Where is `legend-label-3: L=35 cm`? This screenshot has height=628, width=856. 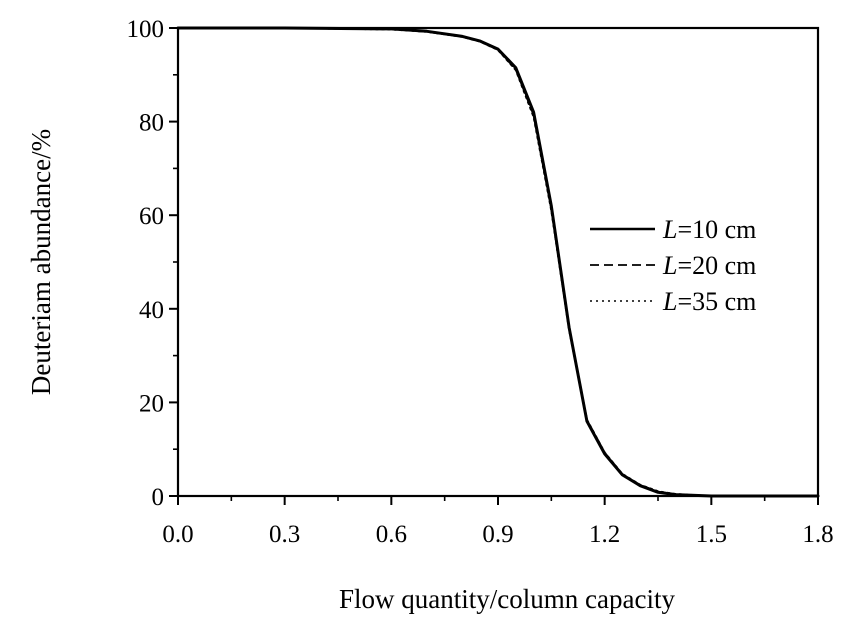 legend-label-3: L=35 cm is located at coordinates (709, 301).